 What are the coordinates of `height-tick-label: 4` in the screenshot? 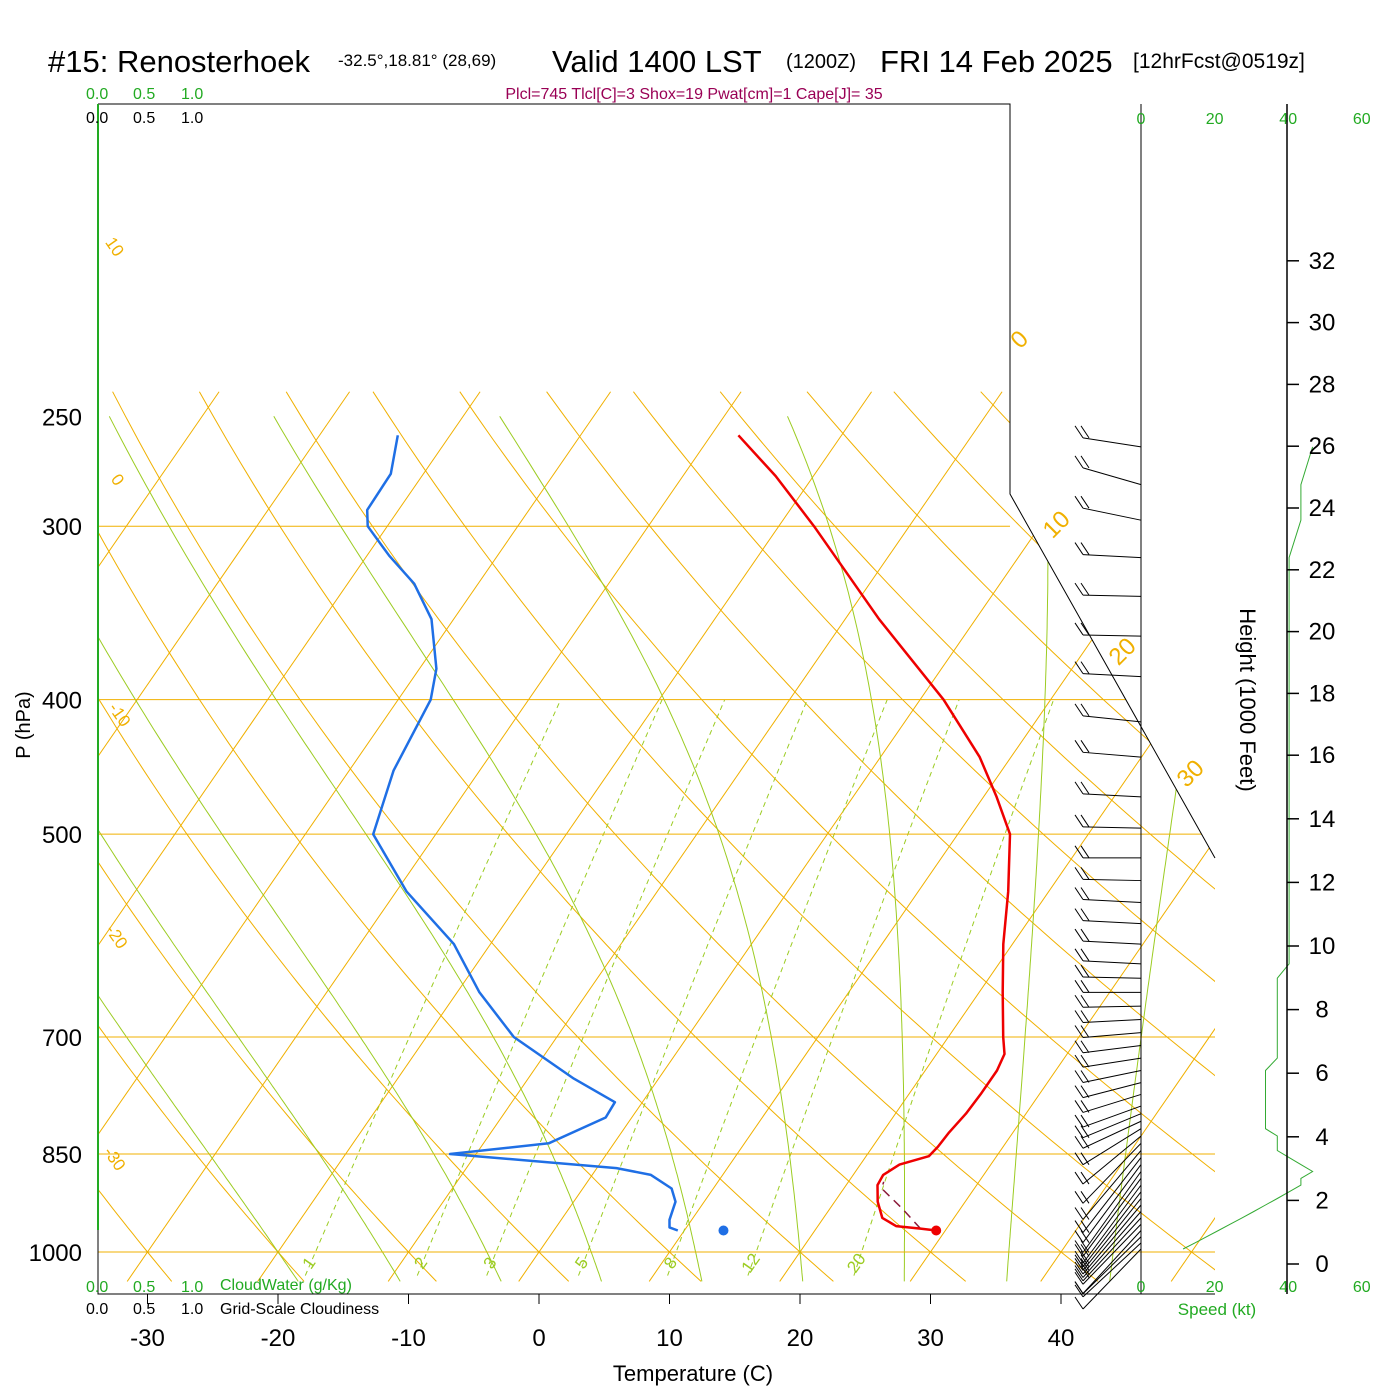 It's located at (1321, 1137).